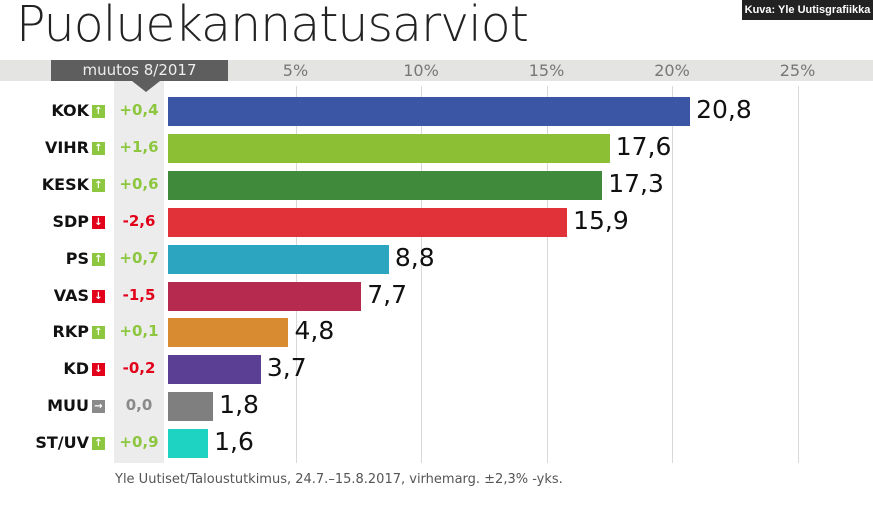 The height and width of the screenshot is (506, 873). What do you see at coordinates (139, 146) in the screenshot?
I see `change-value: +1,6` at bounding box center [139, 146].